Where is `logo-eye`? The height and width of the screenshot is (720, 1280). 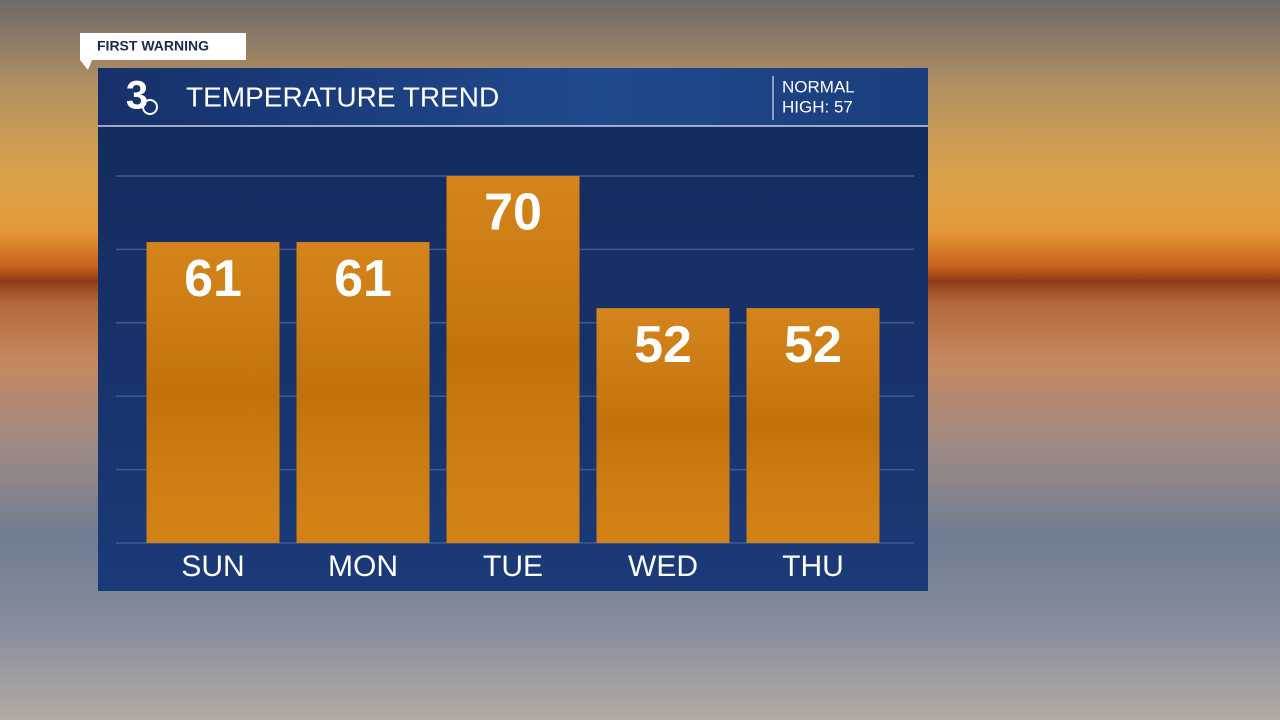
logo-eye is located at coordinates (150, 107).